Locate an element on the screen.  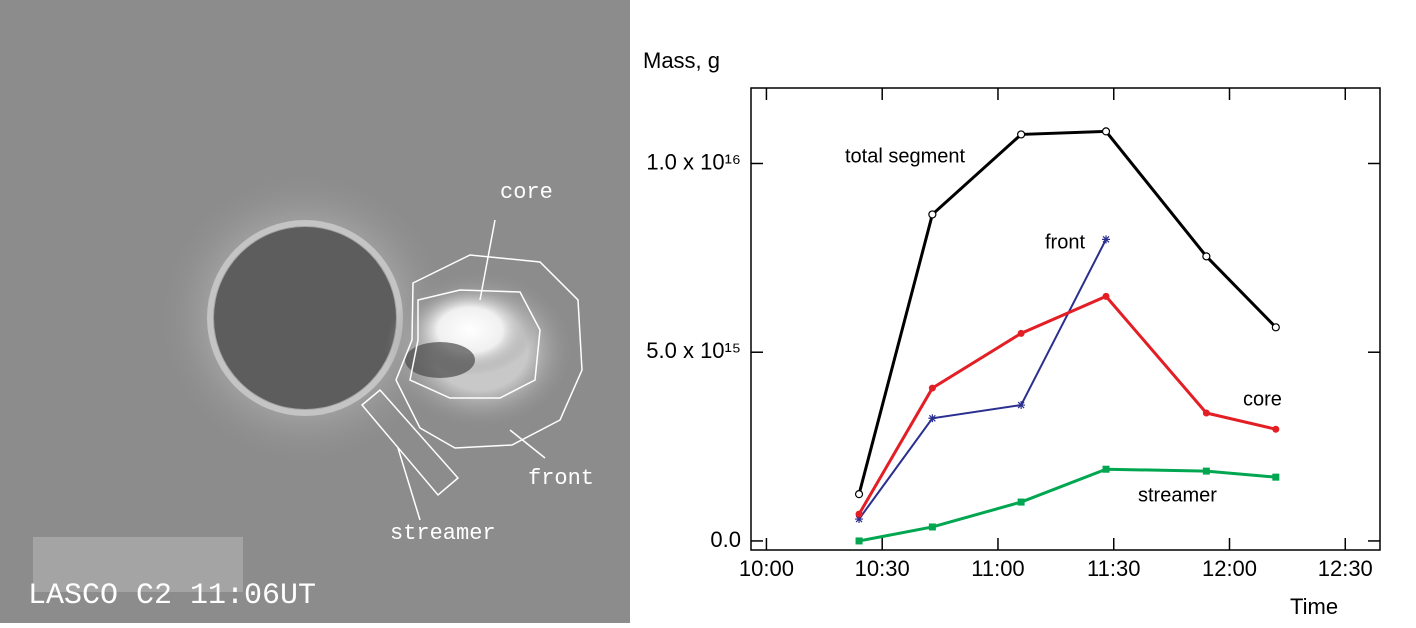
x-tick-label: 11:30 is located at coordinates (1113, 568).